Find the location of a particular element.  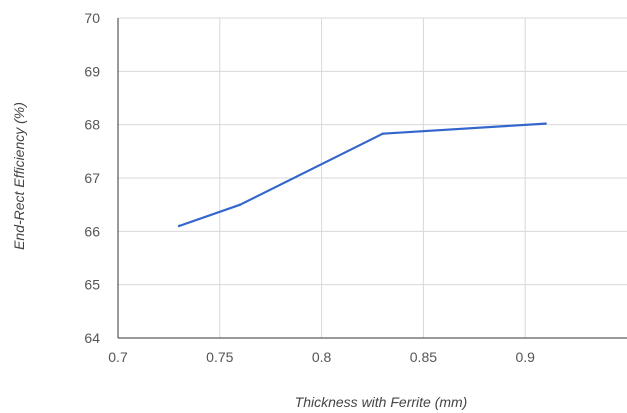

y-tick-label: 70 is located at coordinates (92, 18).